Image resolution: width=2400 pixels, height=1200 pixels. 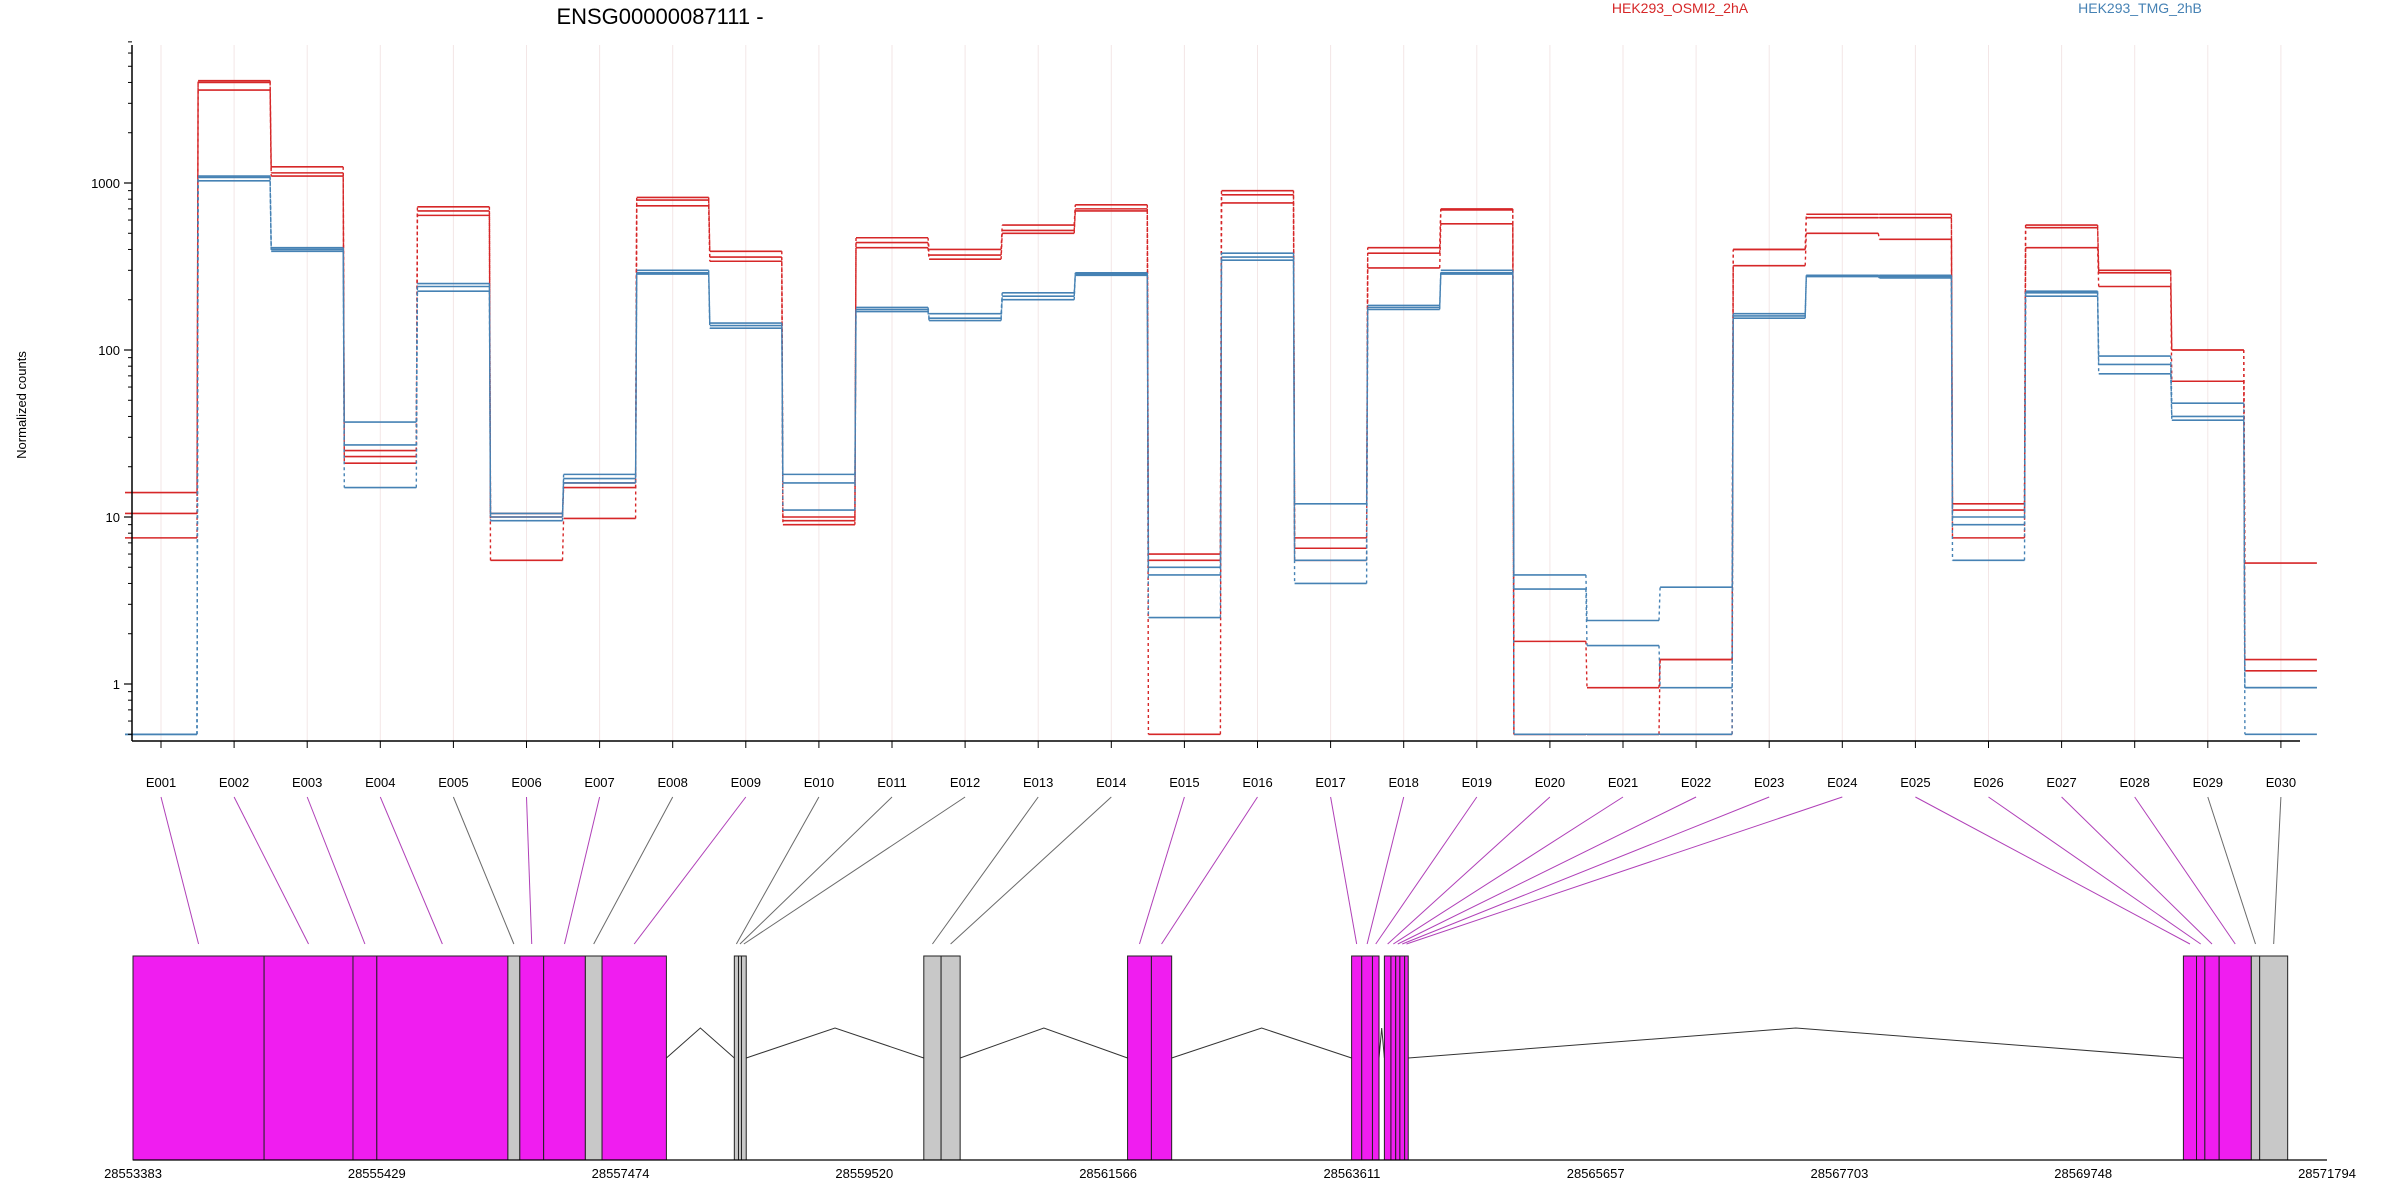 I want to click on legend-entry-tmg: HEK293_TMG_2hB, so click(x=2140, y=8).